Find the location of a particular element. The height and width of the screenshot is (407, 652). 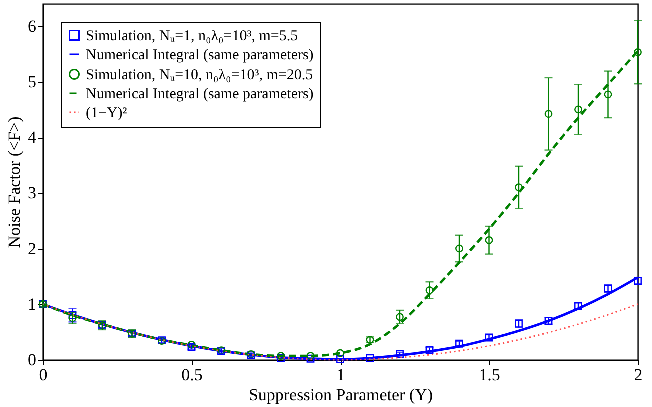

y-tick-label: 6 is located at coordinates (32, 26).